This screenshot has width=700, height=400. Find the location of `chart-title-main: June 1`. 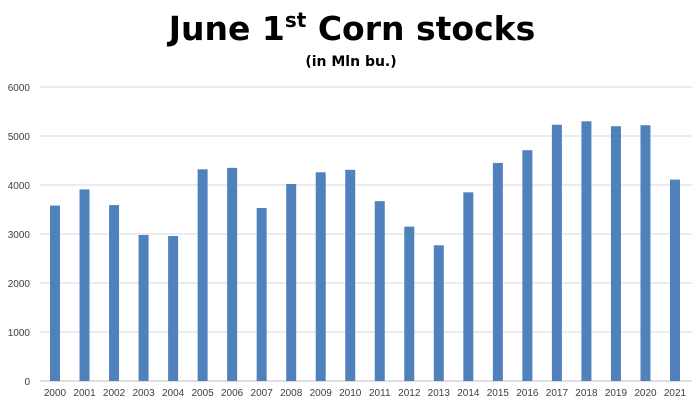

chart-title-main: June 1 is located at coordinates (226, 28).